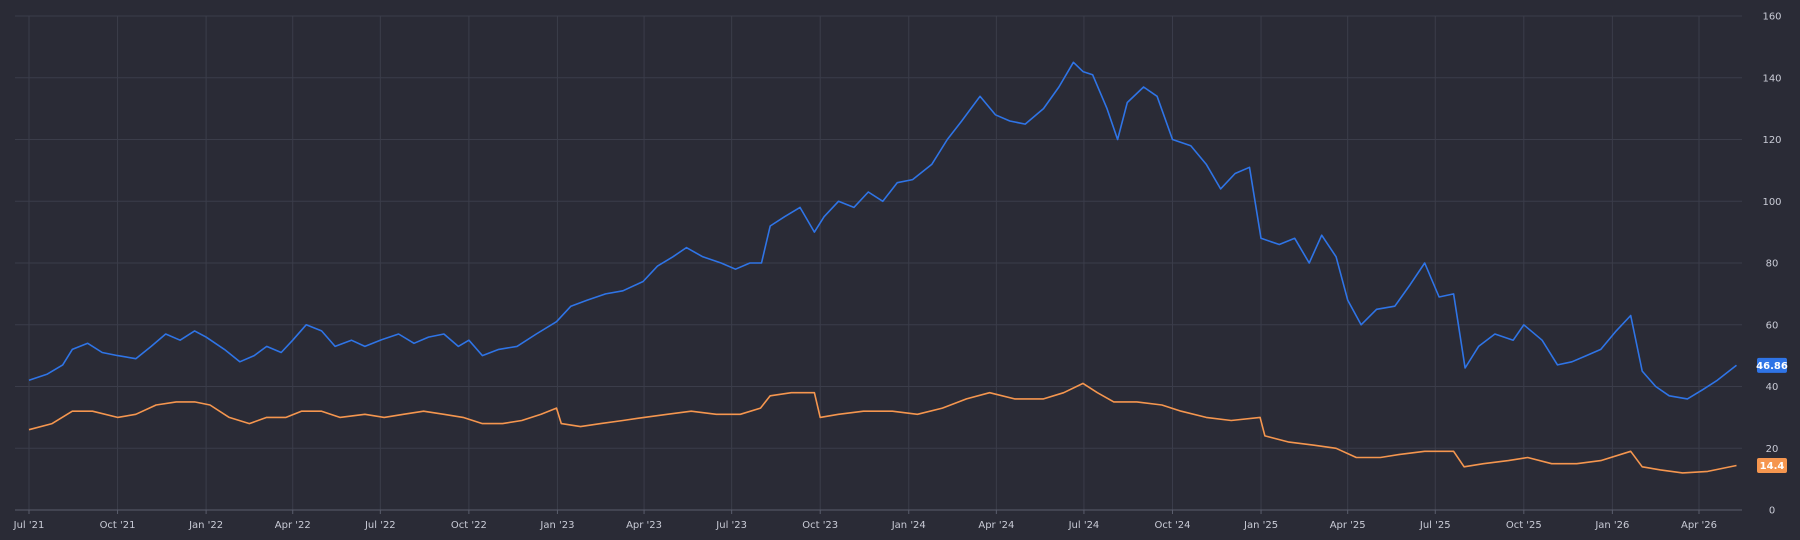  I want to click on x-tick-label: Jan '22, so click(205, 525).